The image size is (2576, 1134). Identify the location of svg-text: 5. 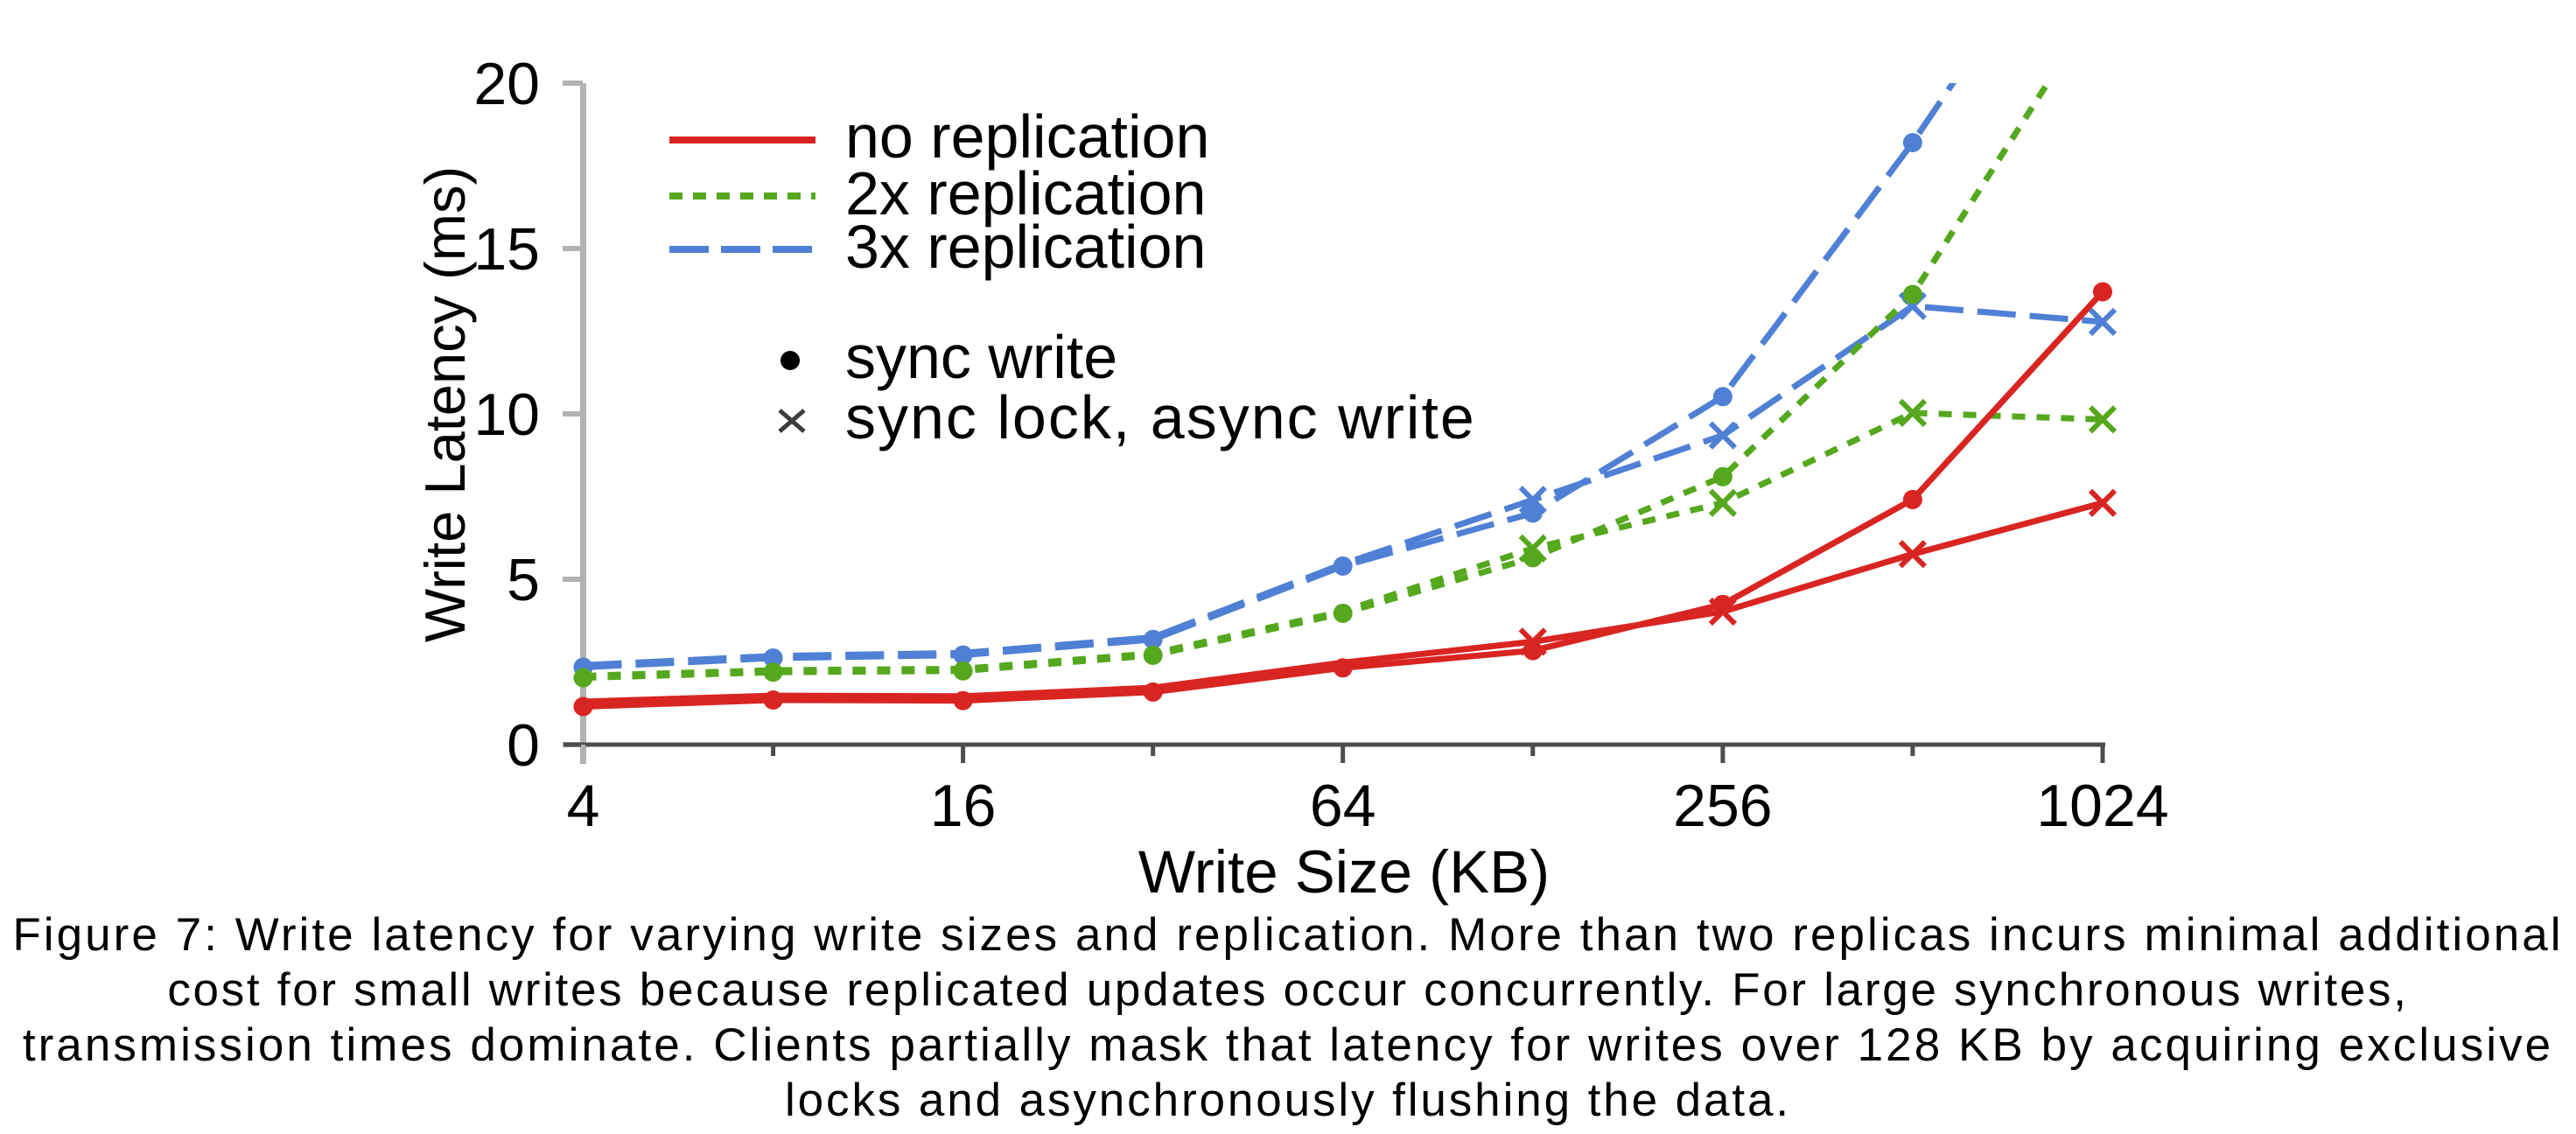
(523, 580).